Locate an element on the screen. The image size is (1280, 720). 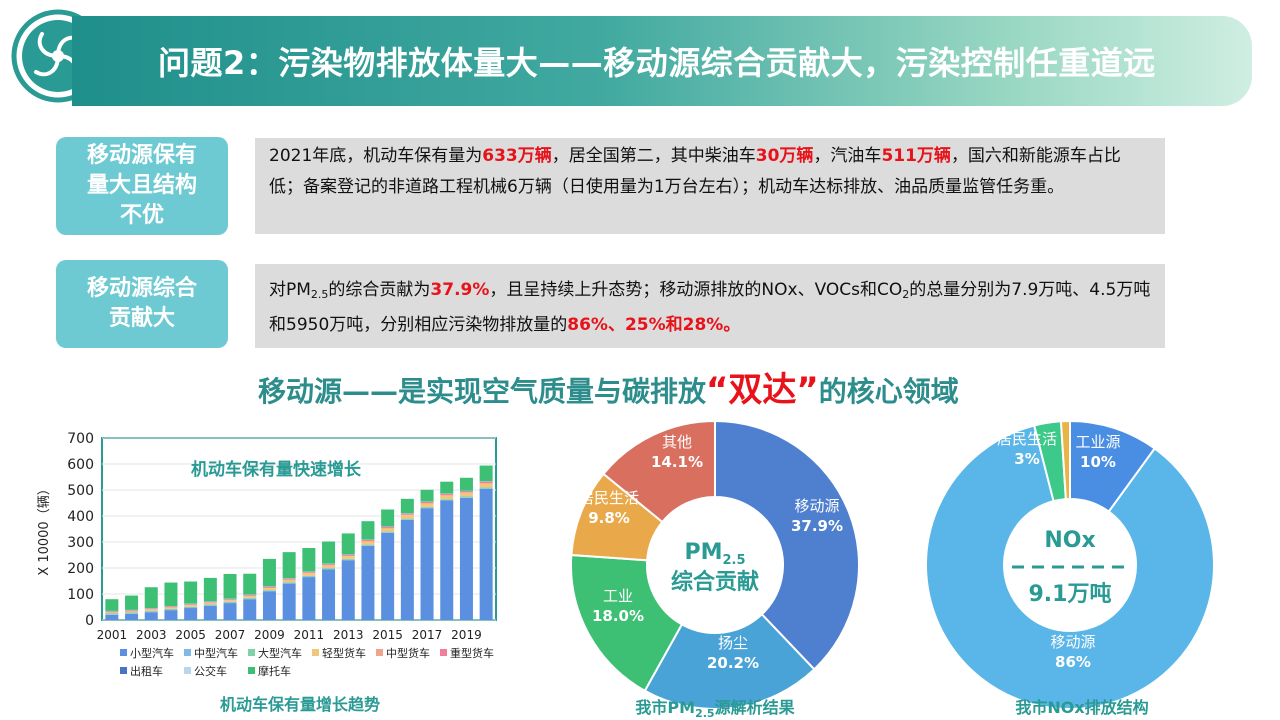
slice-name-label: 扬尘 is located at coordinates (733, 643).